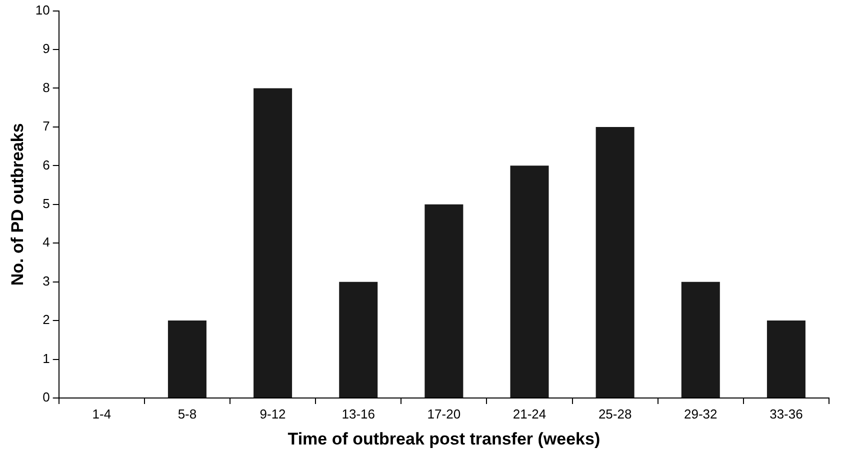 The image size is (841, 458). What do you see at coordinates (529, 414) in the screenshot?
I see `x-tick-label: 21-24` at bounding box center [529, 414].